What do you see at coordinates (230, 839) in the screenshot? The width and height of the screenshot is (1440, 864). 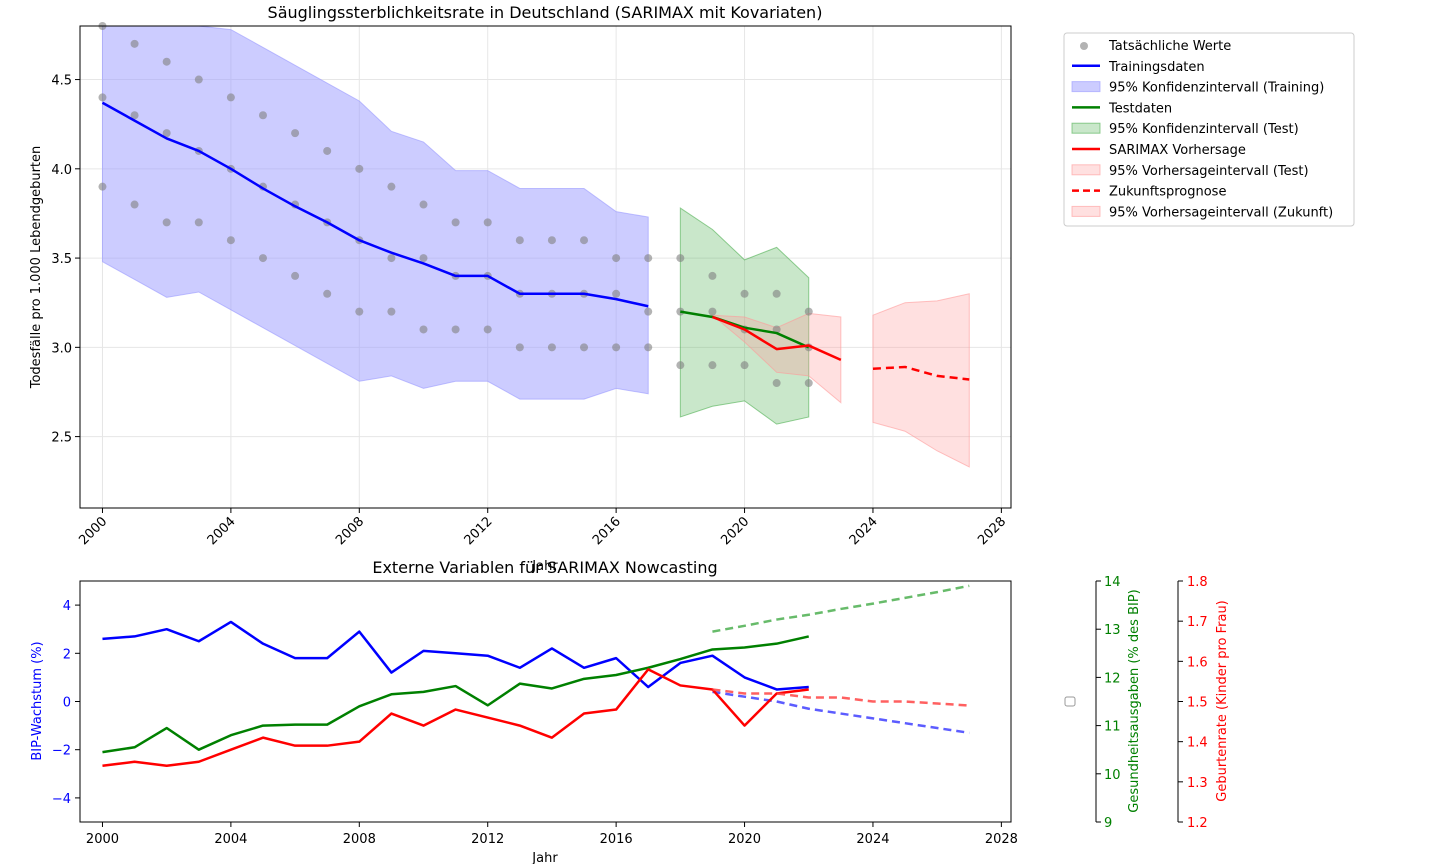 I see `x-tick-label: 2004` at bounding box center [230, 839].